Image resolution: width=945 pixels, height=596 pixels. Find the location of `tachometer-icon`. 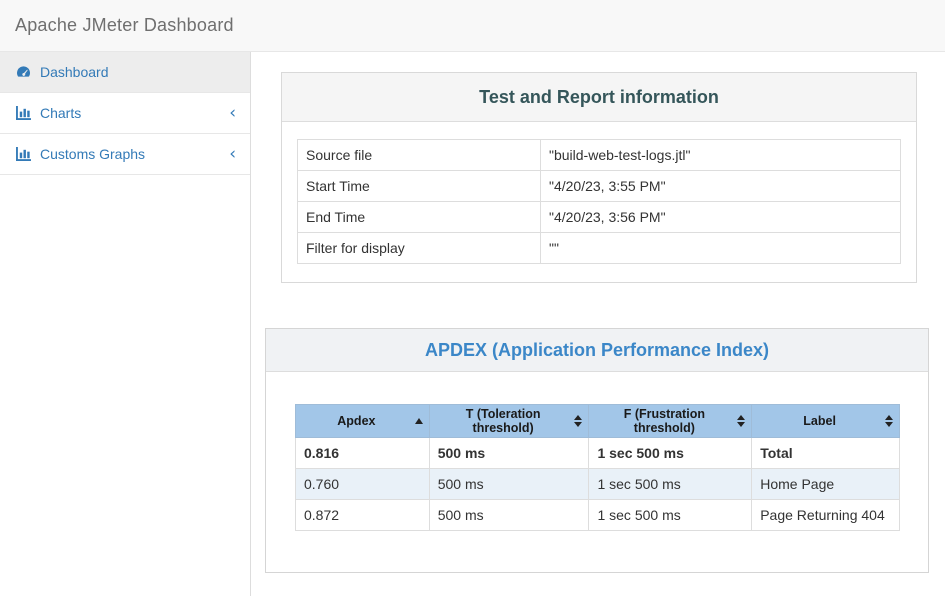

tachometer-icon is located at coordinates (23, 72).